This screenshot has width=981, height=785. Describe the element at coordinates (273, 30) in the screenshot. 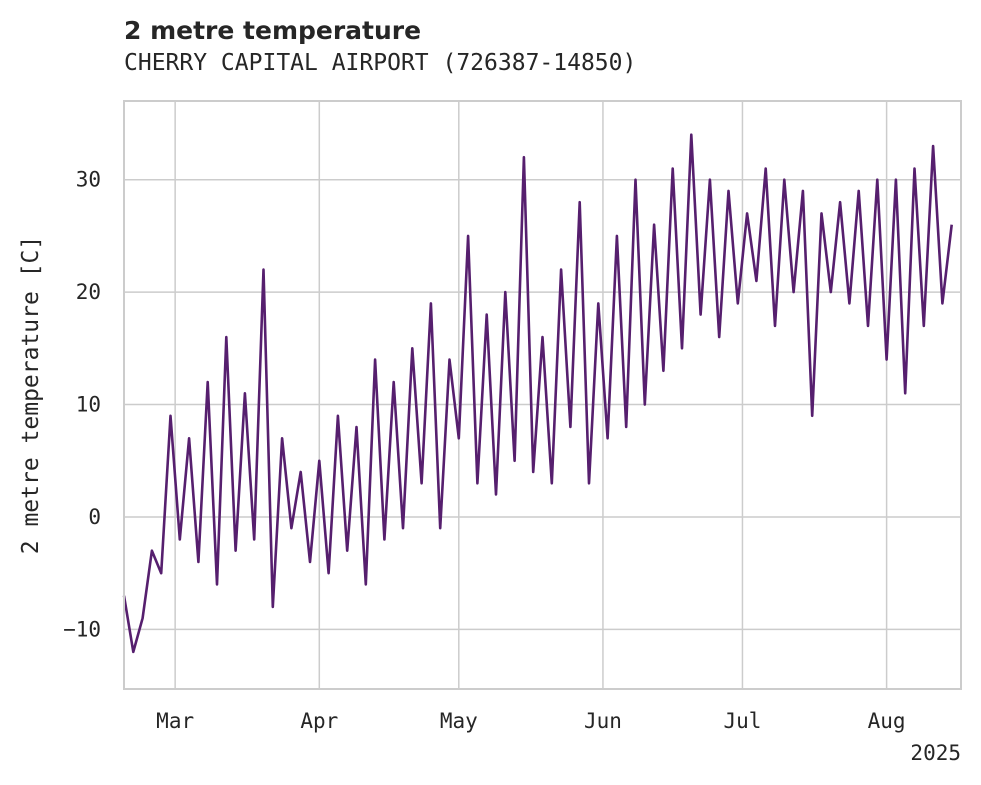

I see `chart-title: 2 metre temperature` at that location.